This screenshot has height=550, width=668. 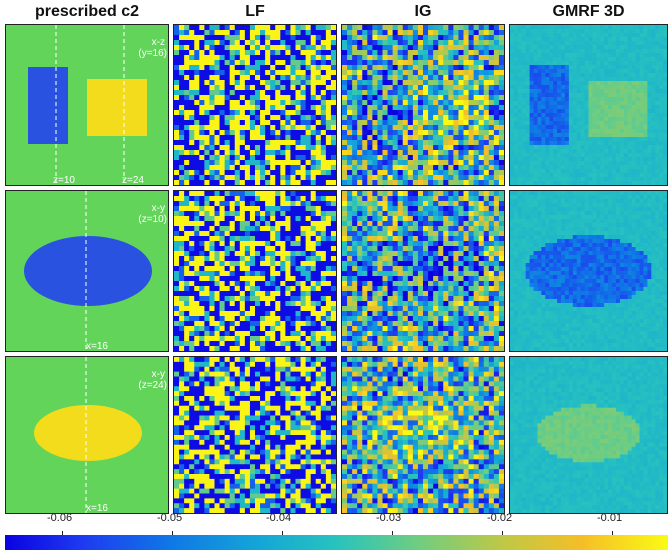 What do you see at coordinates (423, 105) in the screenshot?
I see `noise-map` at bounding box center [423, 105].